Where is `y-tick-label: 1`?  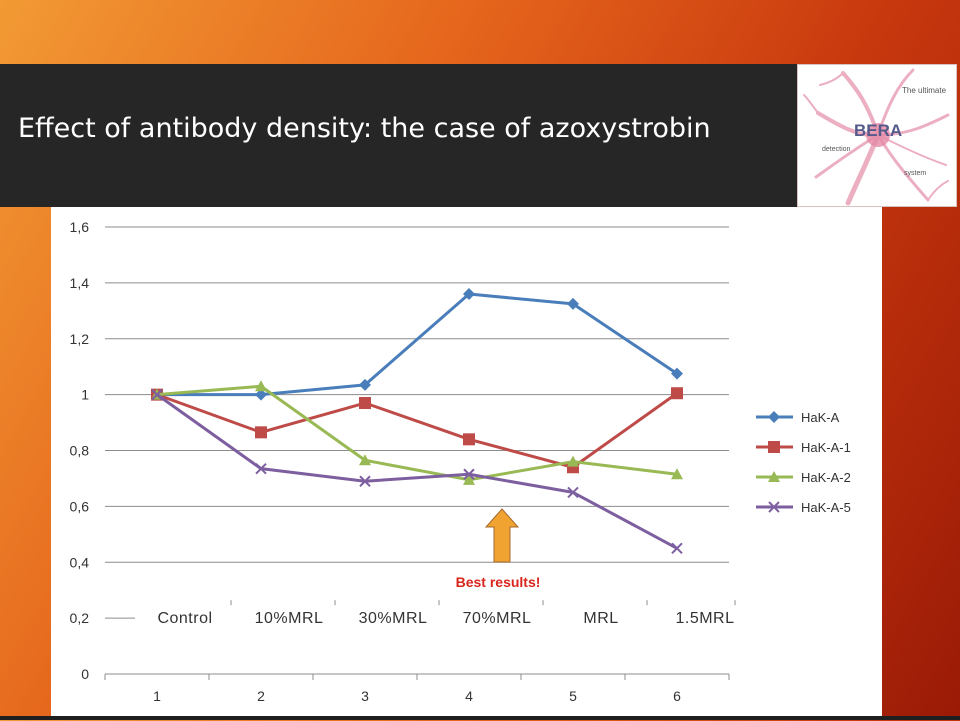 y-tick-label: 1 is located at coordinates (85, 395).